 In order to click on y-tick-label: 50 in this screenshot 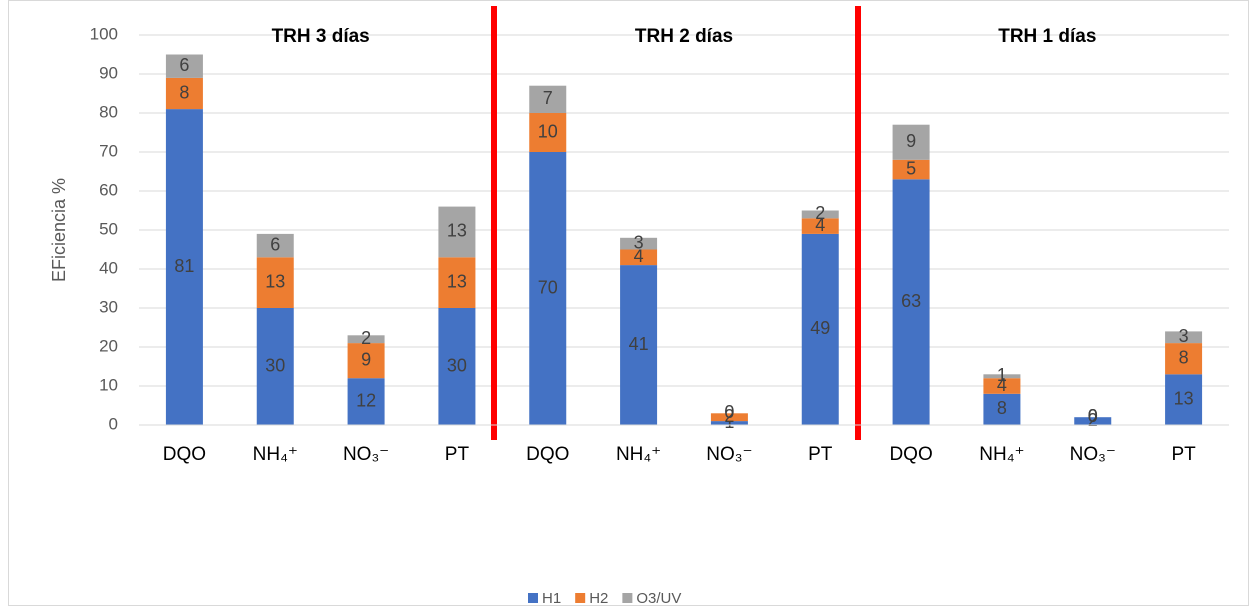, I will do `click(108, 228)`.